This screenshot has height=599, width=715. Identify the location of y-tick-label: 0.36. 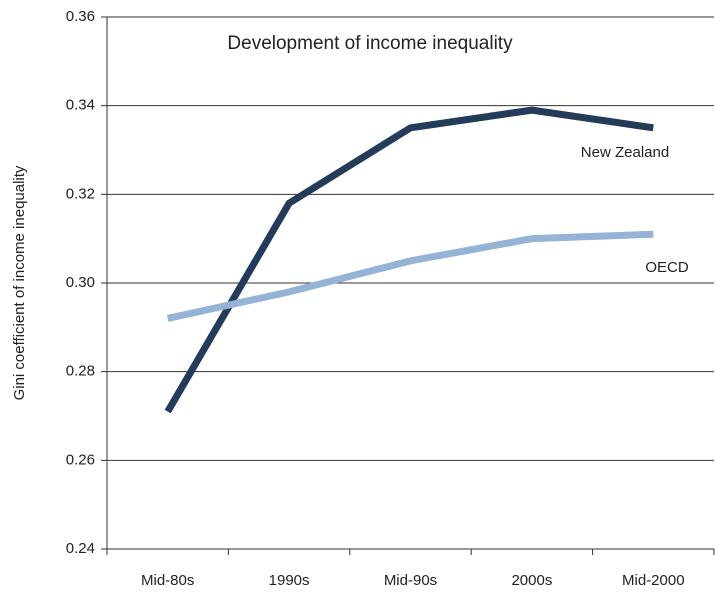
(80, 16).